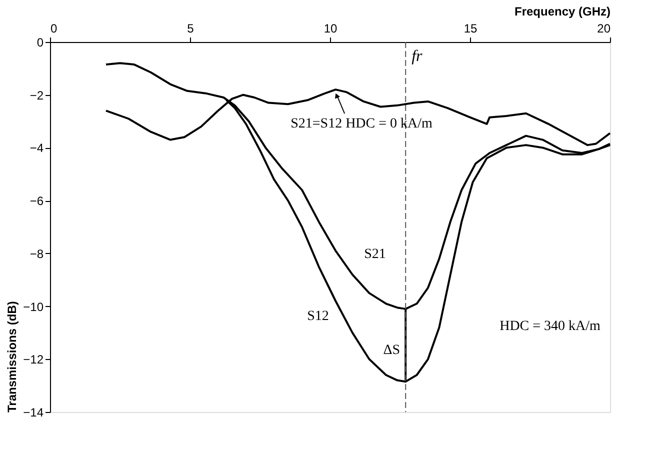  What do you see at coordinates (331, 29) in the screenshot?
I see `x-tick-label: 10` at bounding box center [331, 29].